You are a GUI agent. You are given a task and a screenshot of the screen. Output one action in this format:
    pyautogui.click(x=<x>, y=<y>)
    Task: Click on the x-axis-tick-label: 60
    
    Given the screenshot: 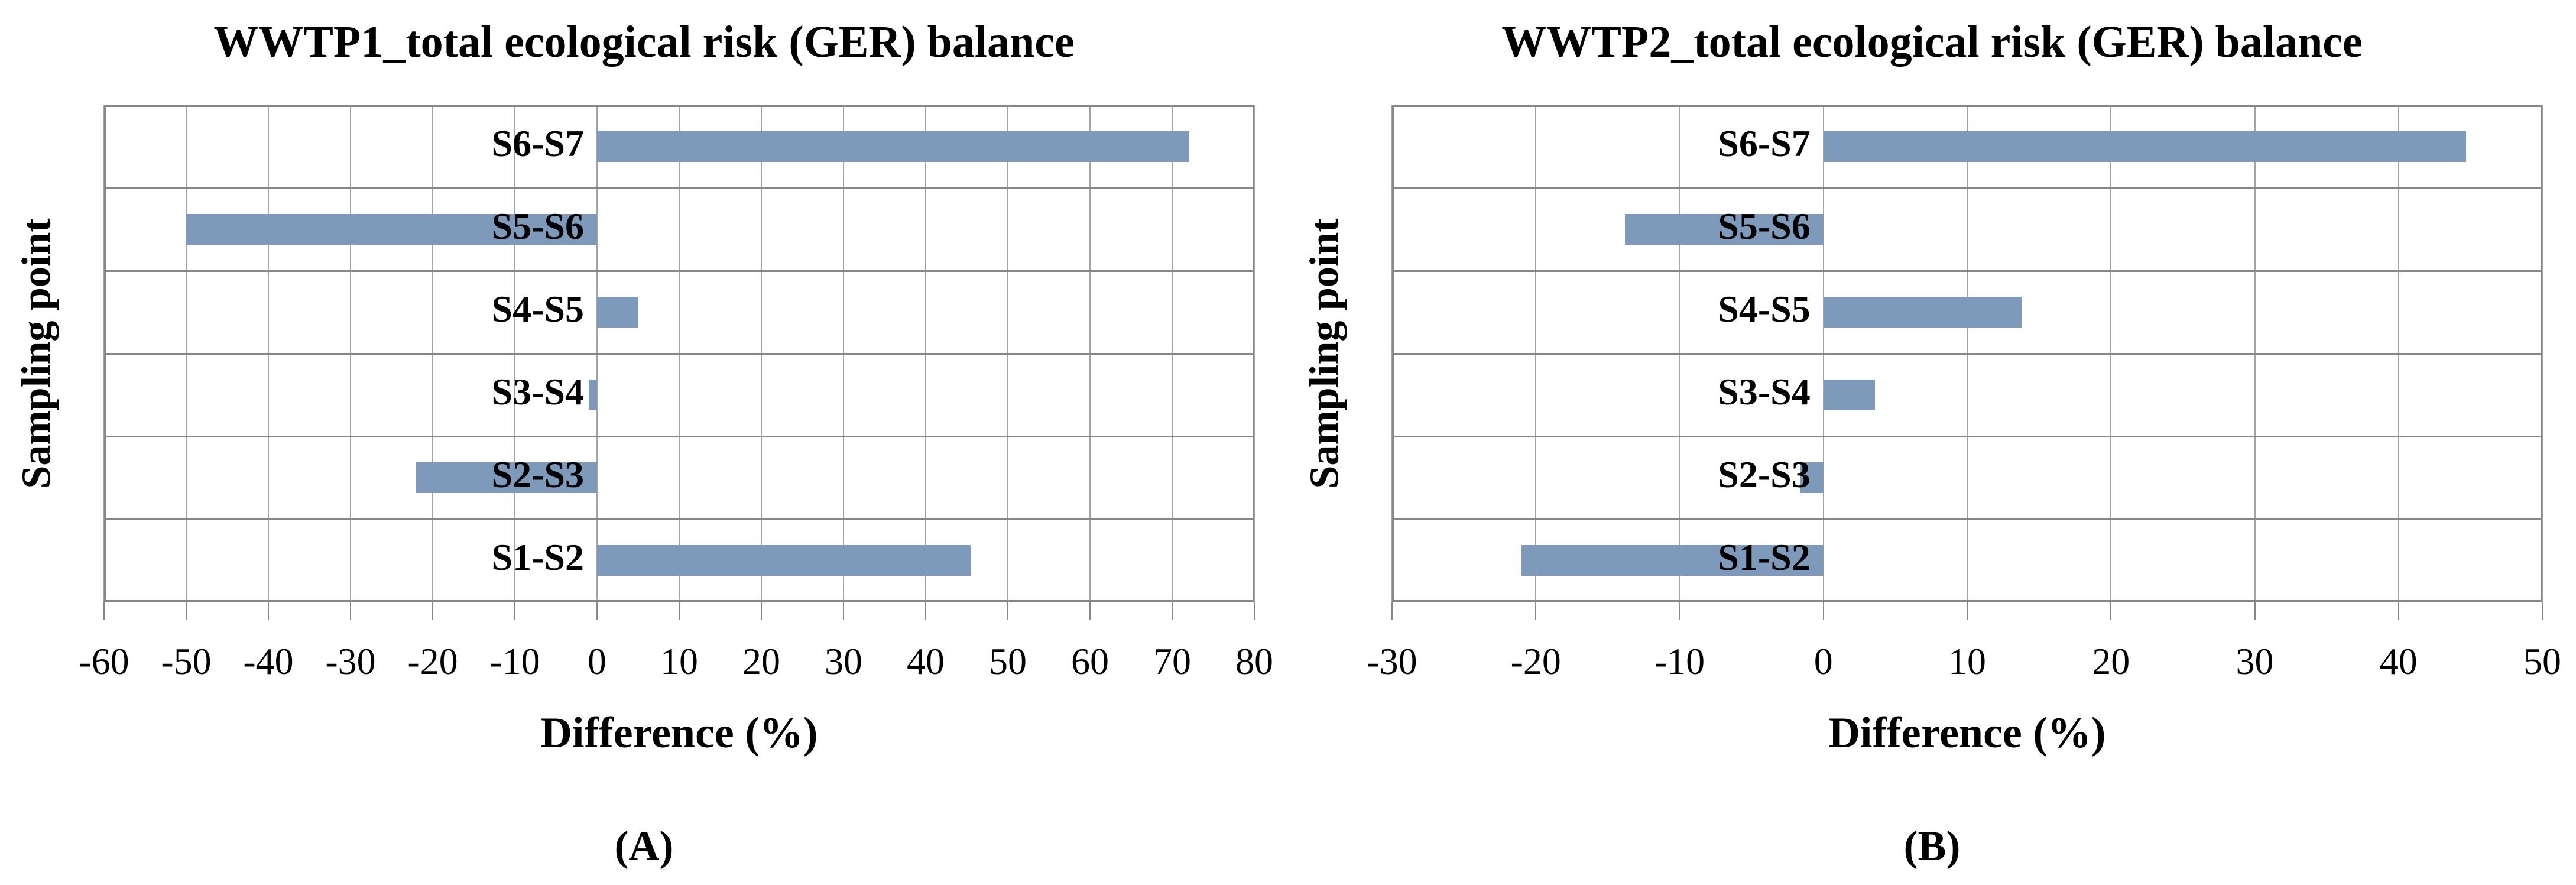 What is the action you would take?
    pyautogui.click(x=1090, y=661)
    